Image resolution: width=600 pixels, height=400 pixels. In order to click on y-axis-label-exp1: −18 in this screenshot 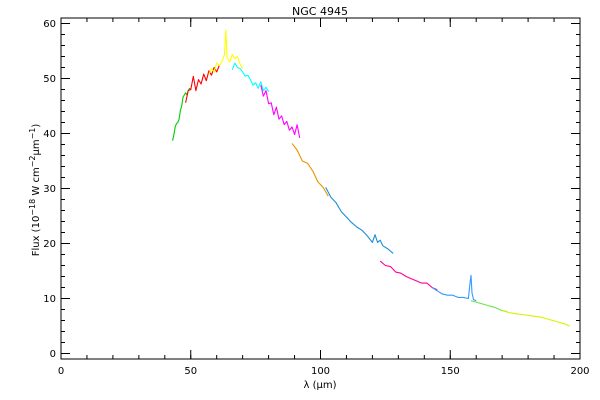, I will do `click(32, 207)`.